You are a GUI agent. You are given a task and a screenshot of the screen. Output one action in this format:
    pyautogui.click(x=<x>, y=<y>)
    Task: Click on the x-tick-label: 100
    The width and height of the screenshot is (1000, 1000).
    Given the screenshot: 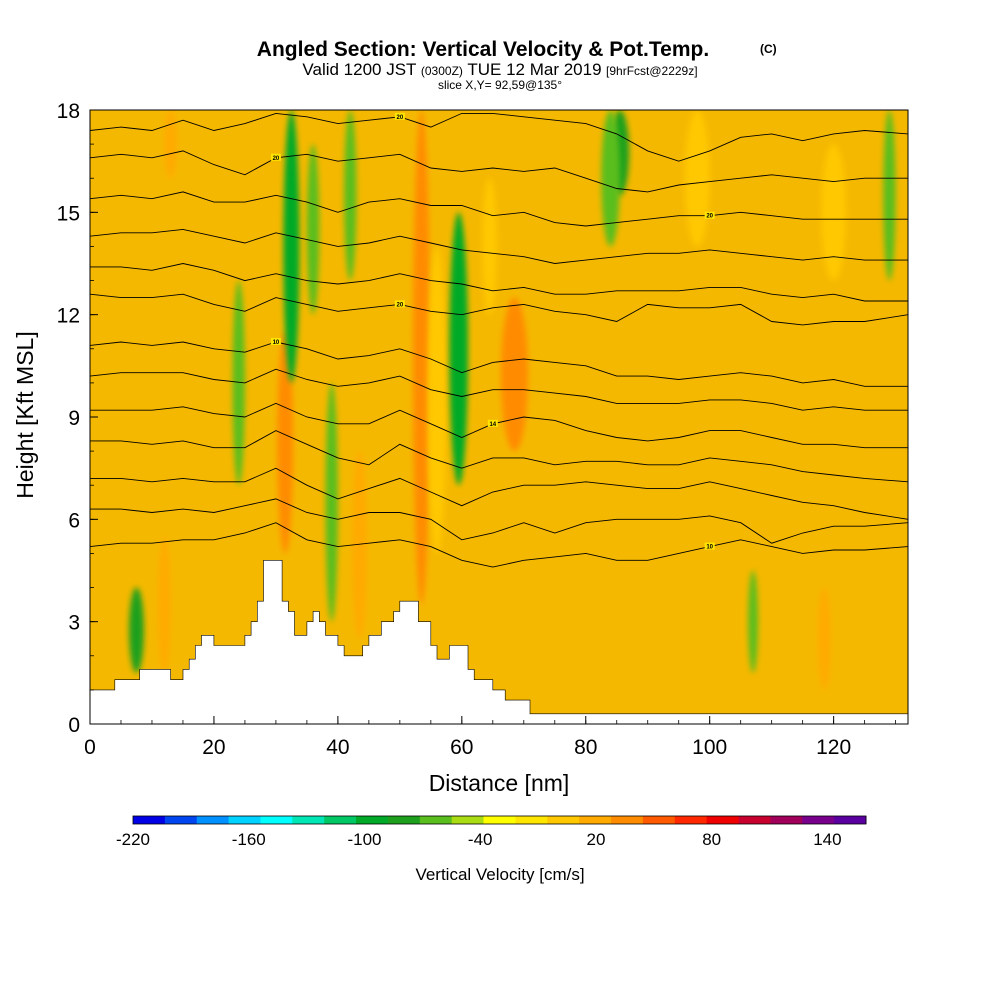 What is the action you would take?
    pyautogui.click(x=709, y=747)
    